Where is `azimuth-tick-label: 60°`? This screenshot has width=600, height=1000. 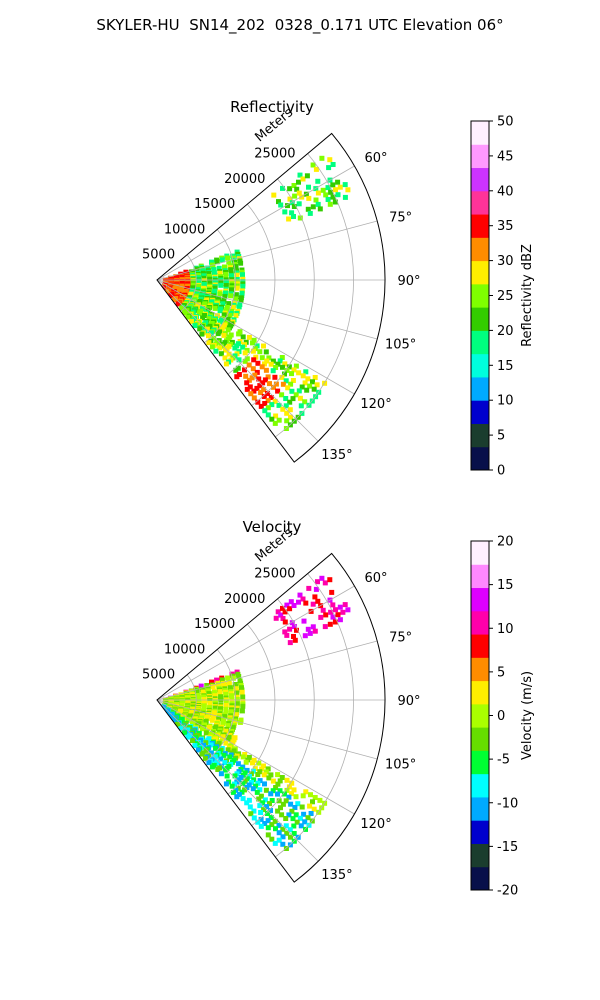
azimuth-tick-label: 60° is located at coordinates (376, 158).